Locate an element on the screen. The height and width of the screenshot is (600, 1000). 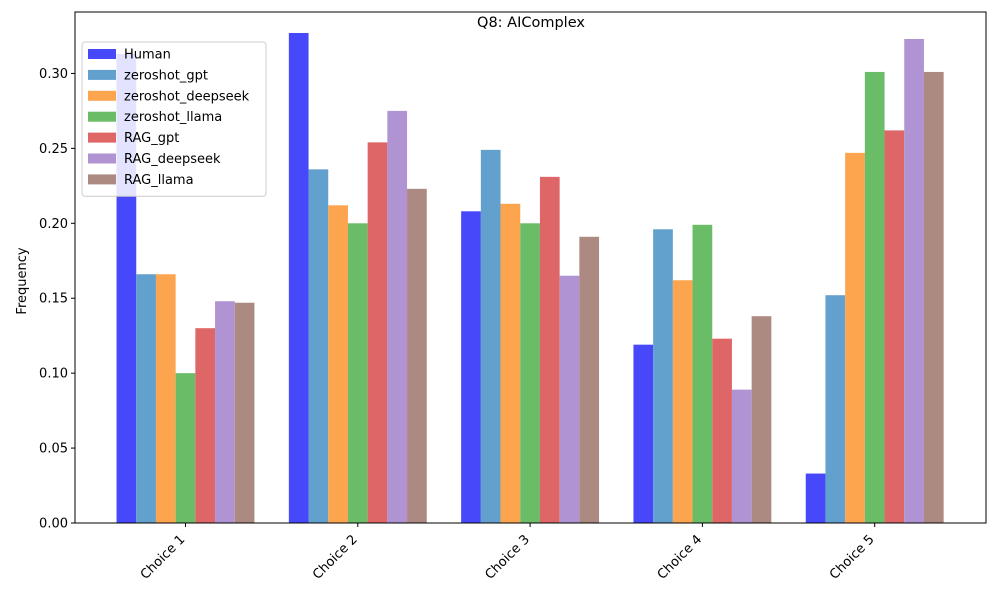
y-axis: 0.00 0.05 0.10 0.15 0.20 0.25 0.30 is located at coordinates (57, 299).